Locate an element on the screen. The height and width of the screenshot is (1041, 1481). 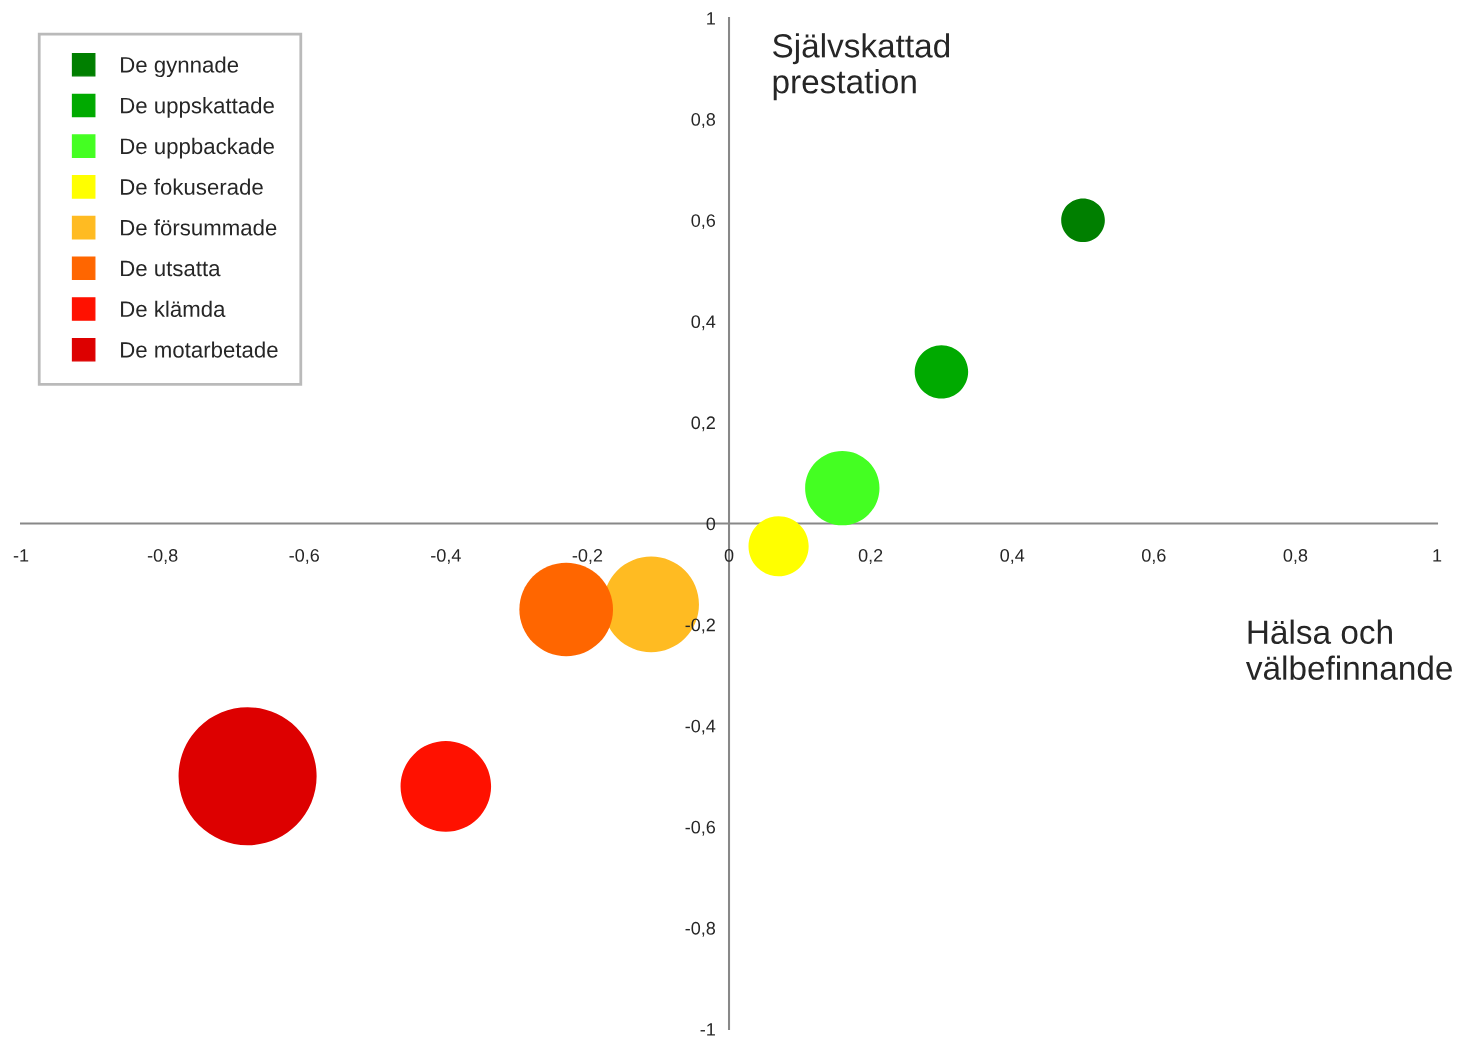
x-tick-label: -1 is located at coordinates (21, 555).